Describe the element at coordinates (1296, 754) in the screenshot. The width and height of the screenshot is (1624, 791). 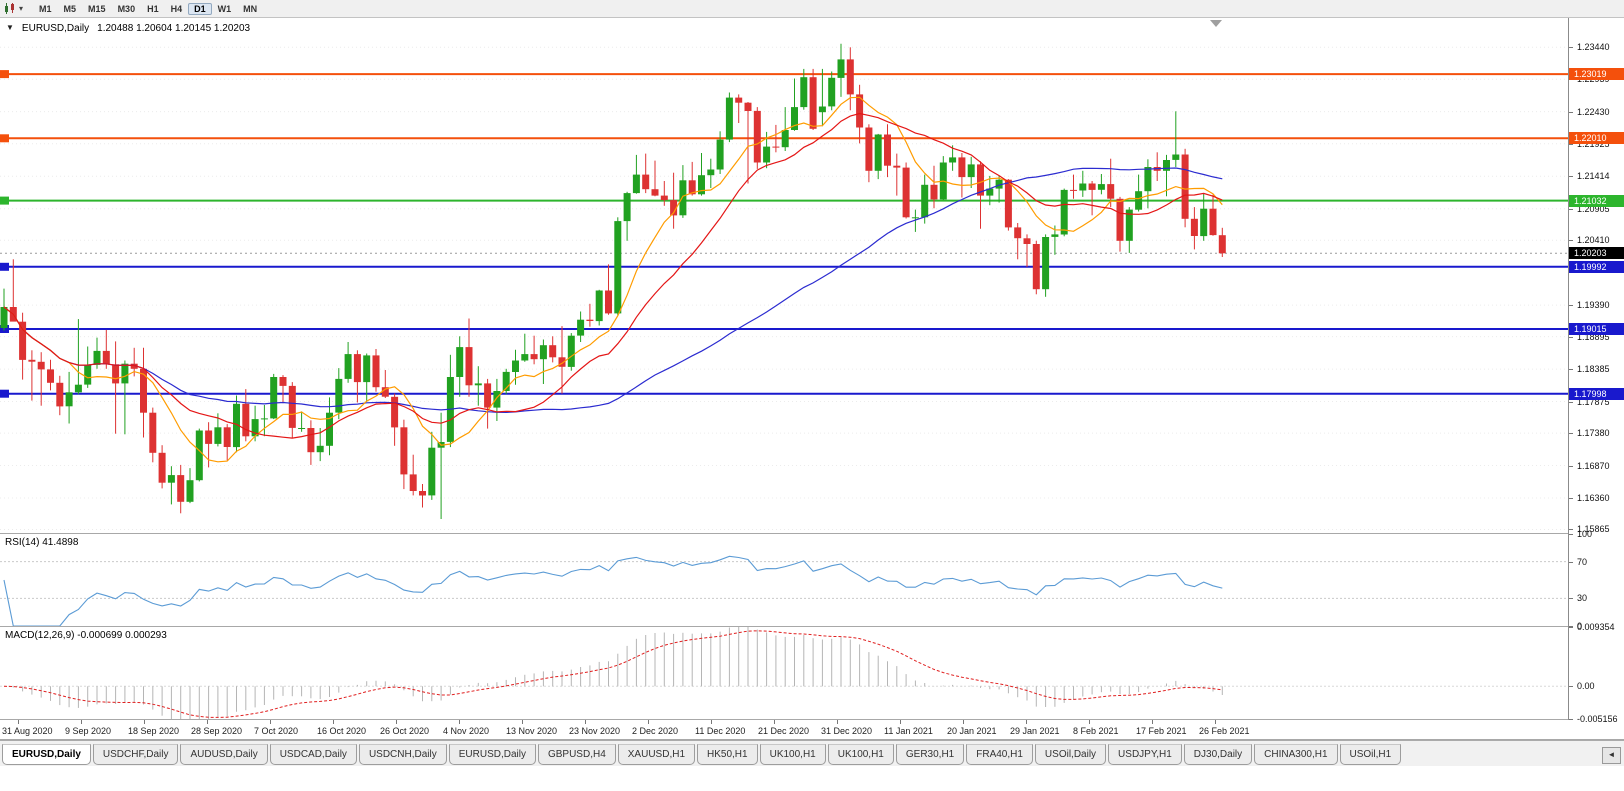
I see `chart-tab-china300-h1: CHINA300,H1` at that location.